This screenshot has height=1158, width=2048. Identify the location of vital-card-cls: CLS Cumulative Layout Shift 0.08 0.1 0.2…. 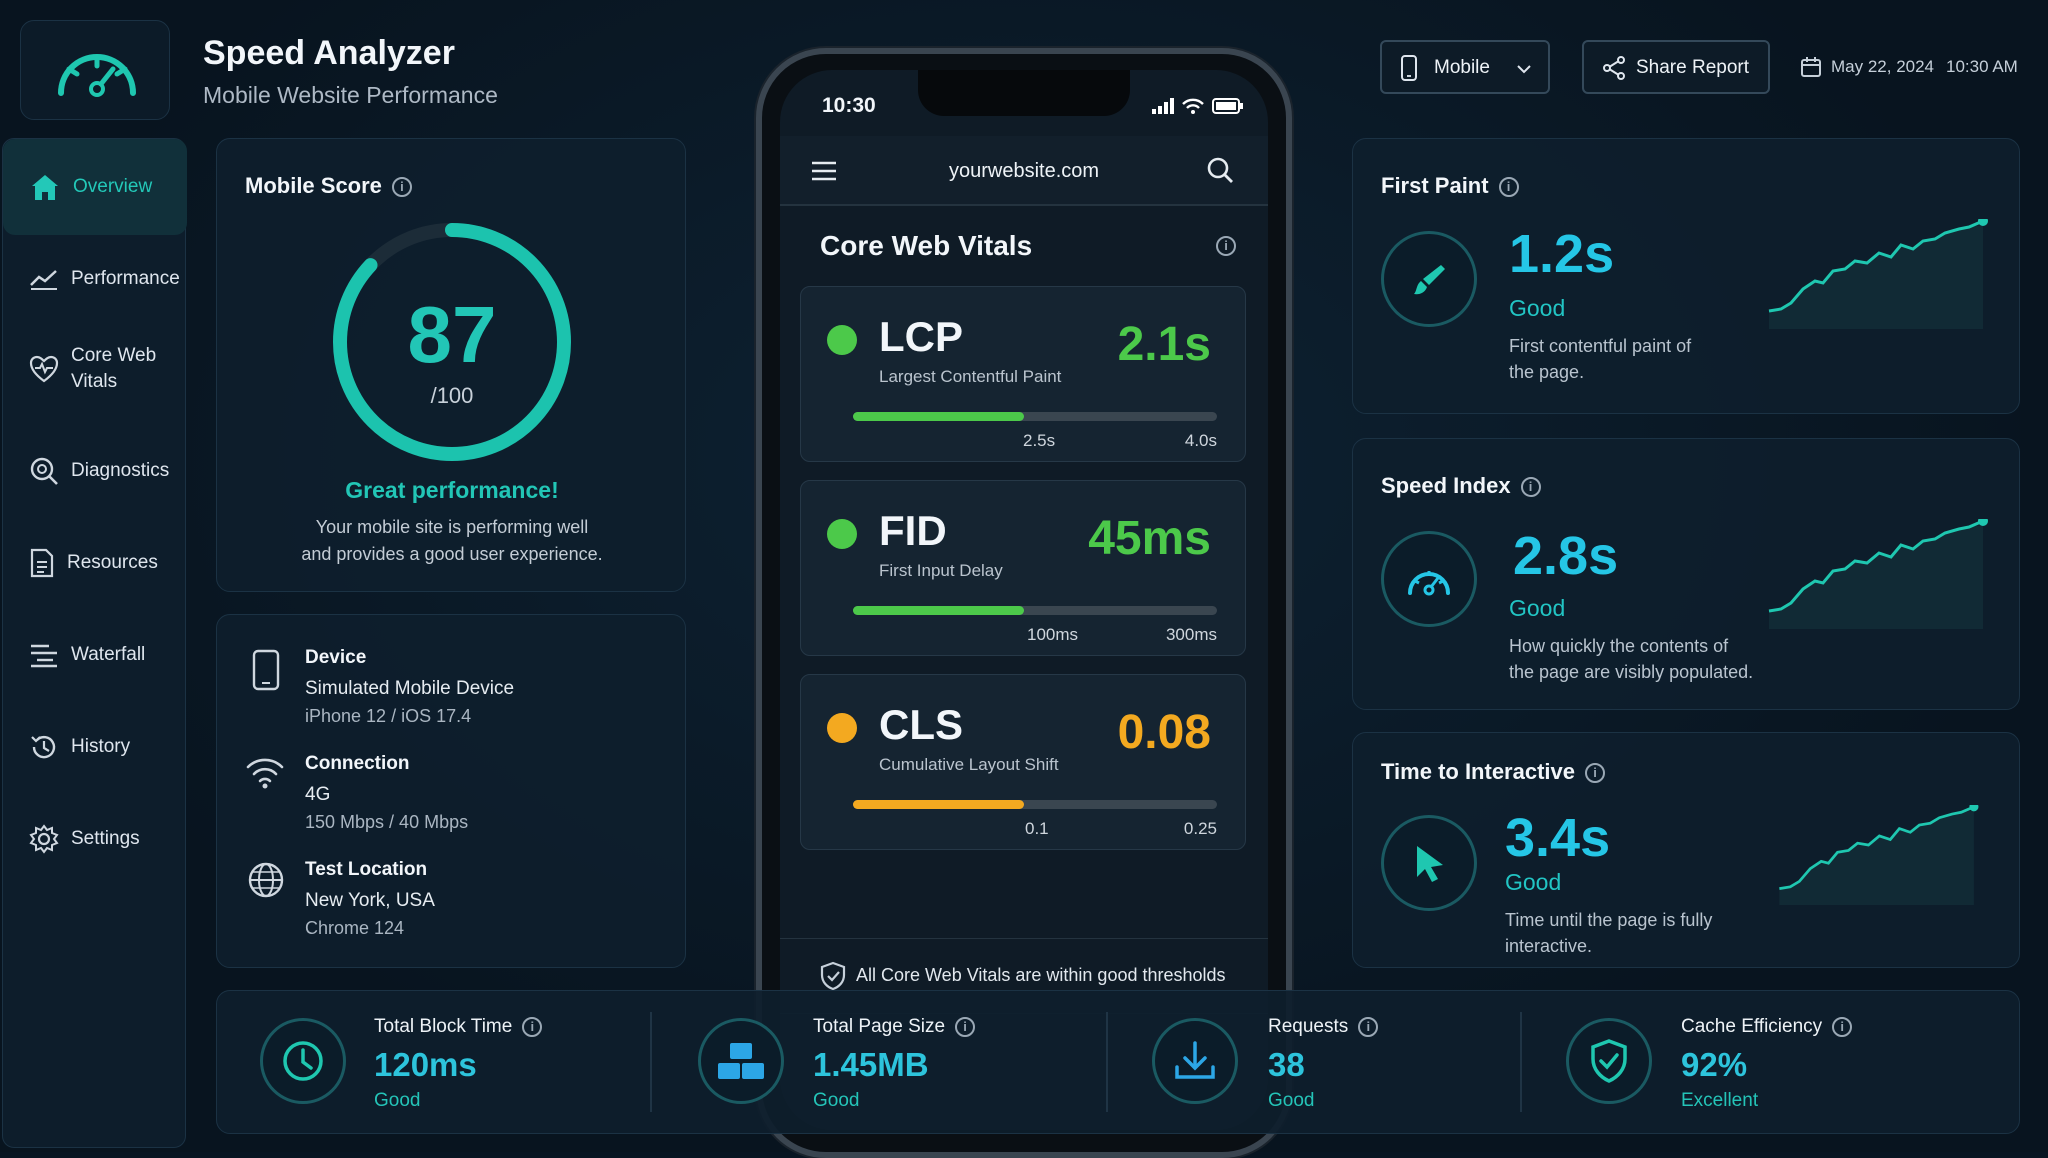
(1023, 762).